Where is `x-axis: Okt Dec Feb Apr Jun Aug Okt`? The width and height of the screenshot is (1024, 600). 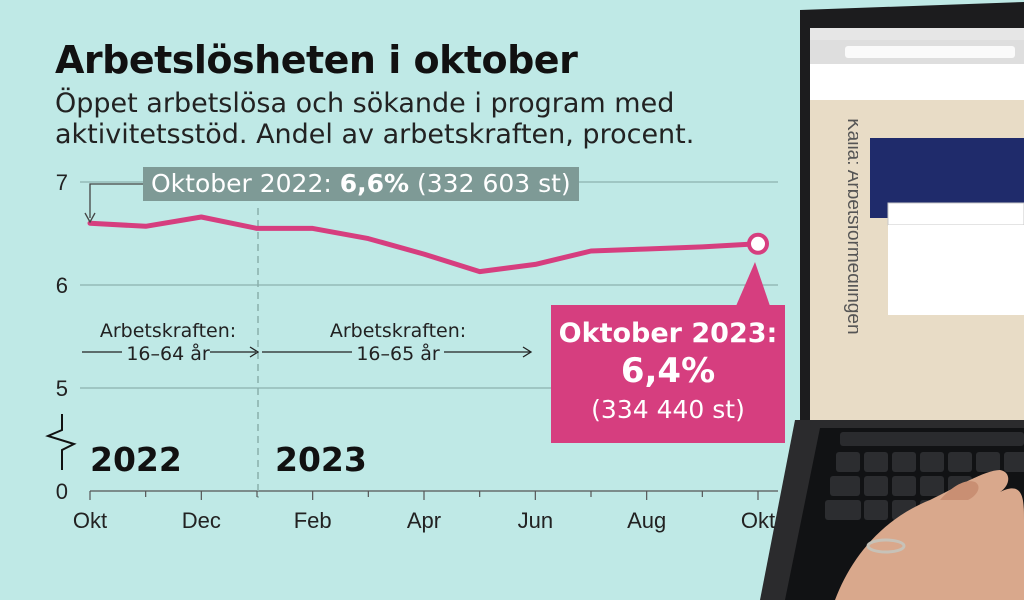
x-axis: Okt Dec Feb Apr Jun Aug Okt is located at coordinates (424, 512).